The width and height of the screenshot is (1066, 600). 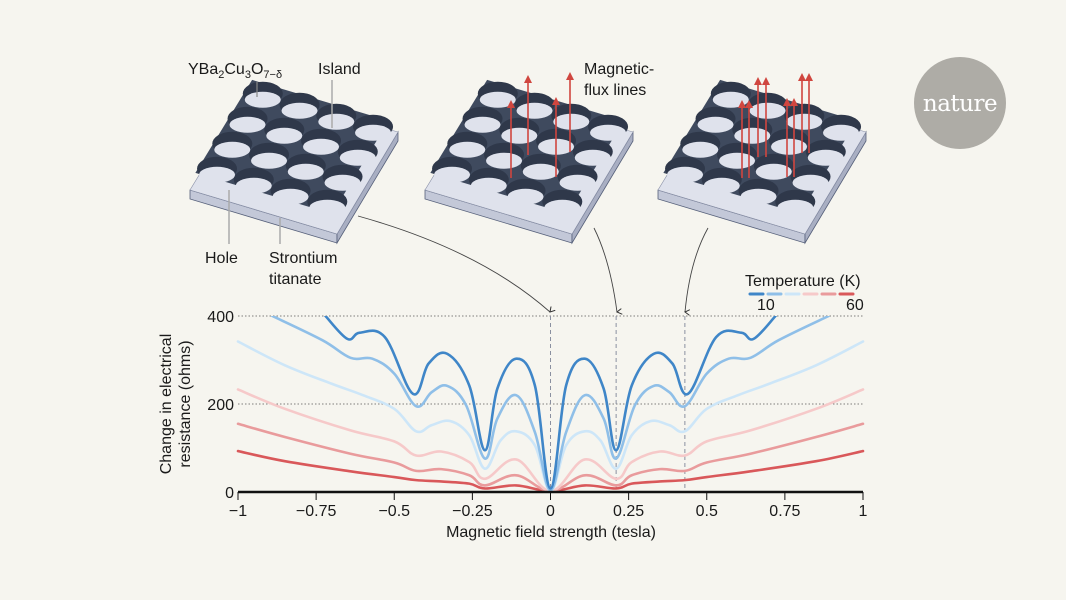 I want to click on y-axis-label-line1: Change in electrical, so click(x=166, y=404).